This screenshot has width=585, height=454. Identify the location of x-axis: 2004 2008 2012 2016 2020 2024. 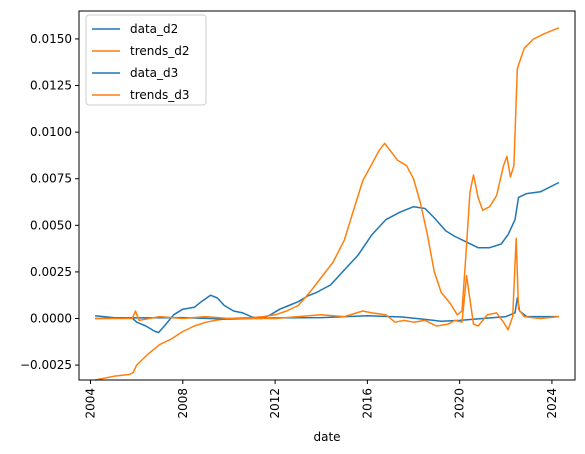
(321, 399).